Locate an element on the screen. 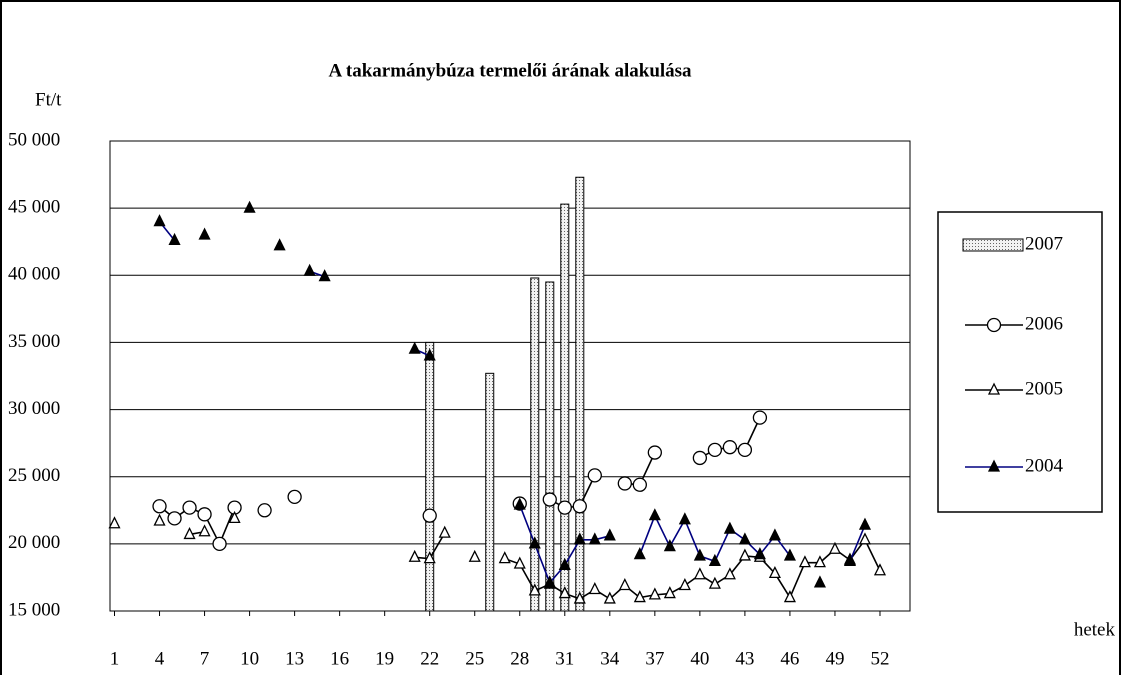  x-tick-label: 34 is located at coordinates (610, 658).